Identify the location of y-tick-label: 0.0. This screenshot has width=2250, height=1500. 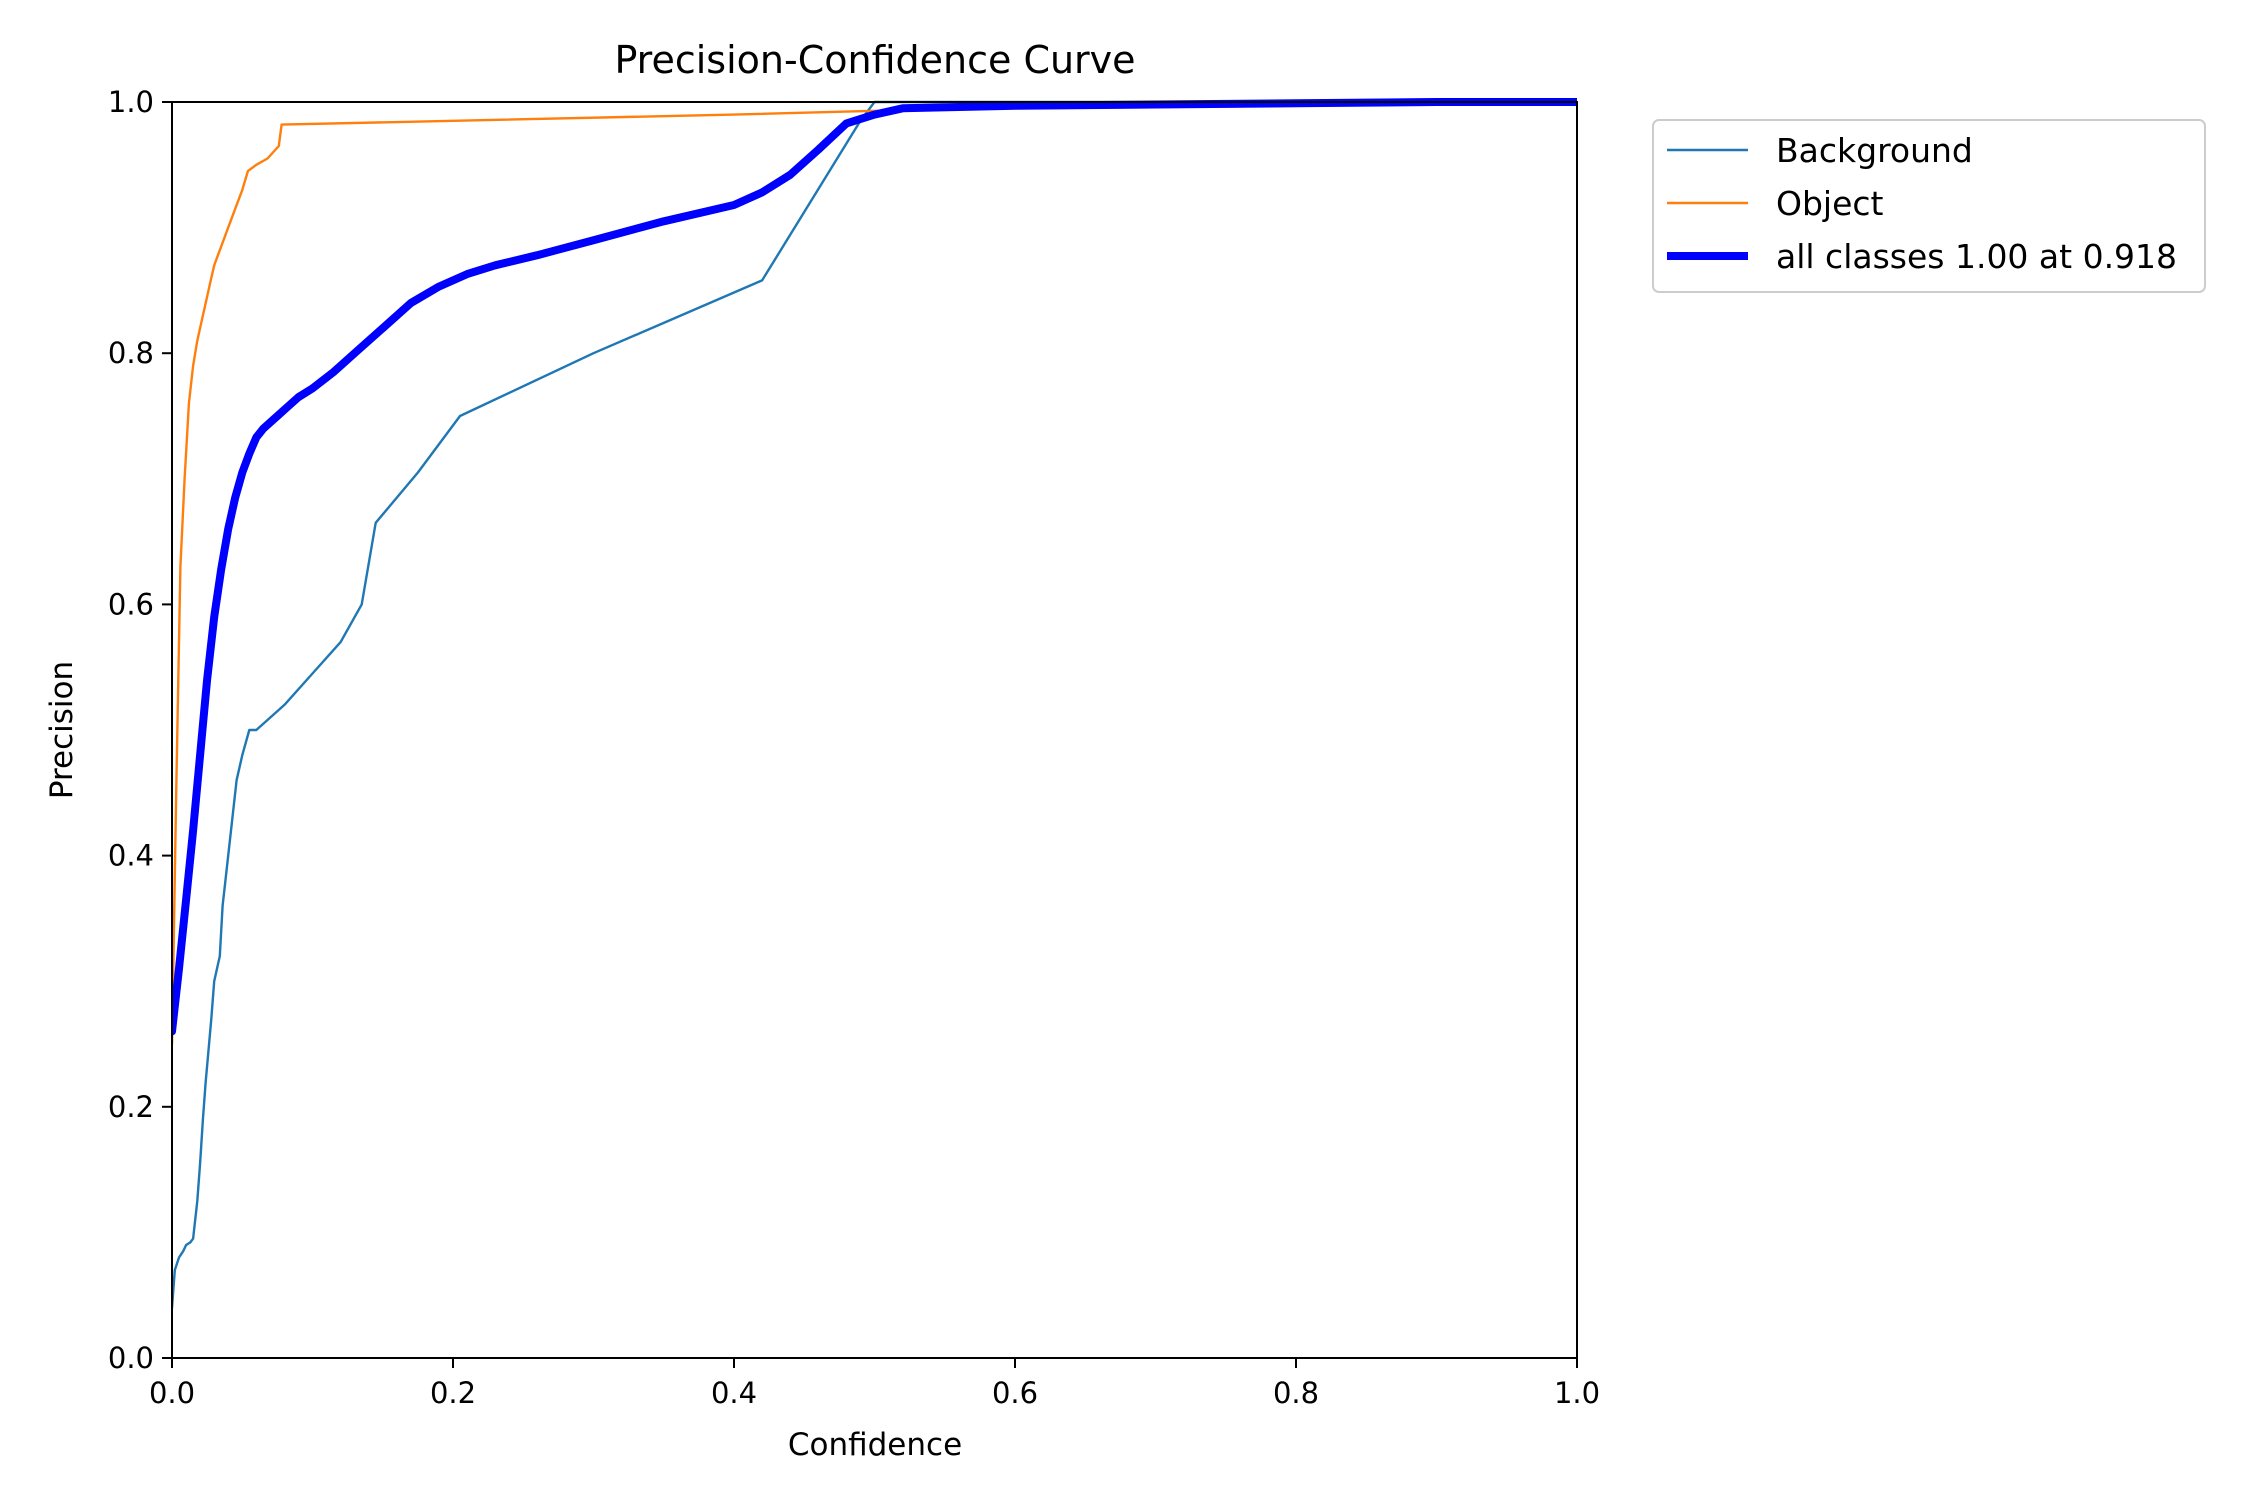
(131, 1358).